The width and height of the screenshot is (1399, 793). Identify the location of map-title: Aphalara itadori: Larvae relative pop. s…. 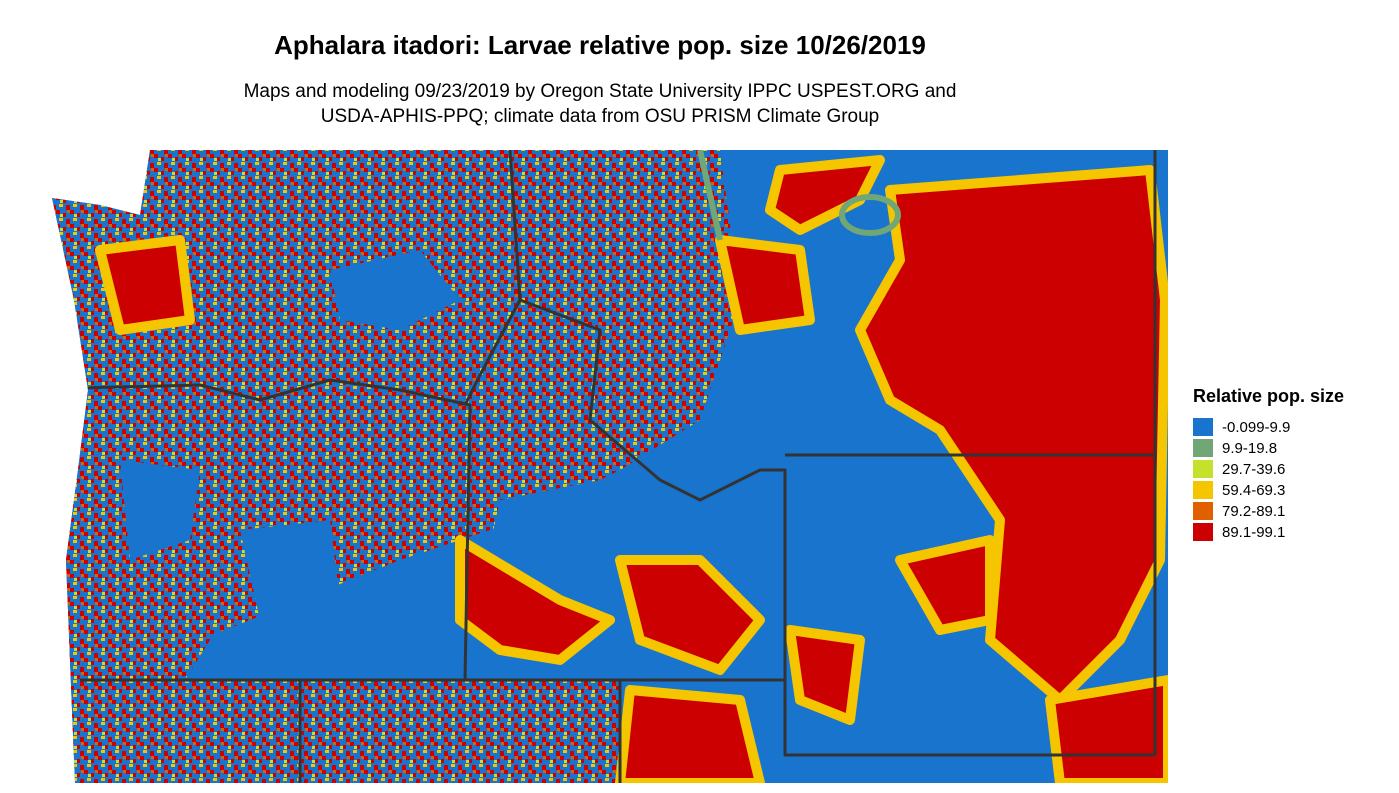
(600, 45).